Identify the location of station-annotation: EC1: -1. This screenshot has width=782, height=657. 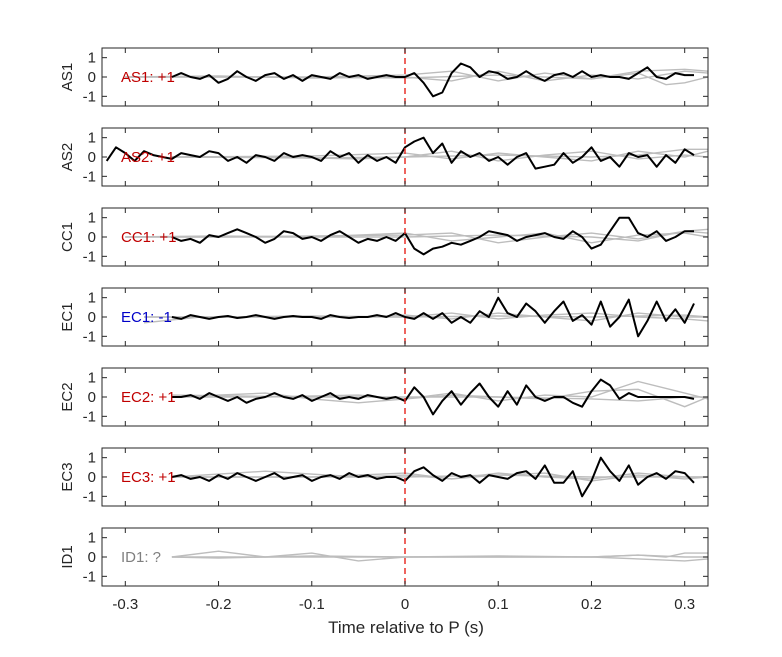
(146, 317).